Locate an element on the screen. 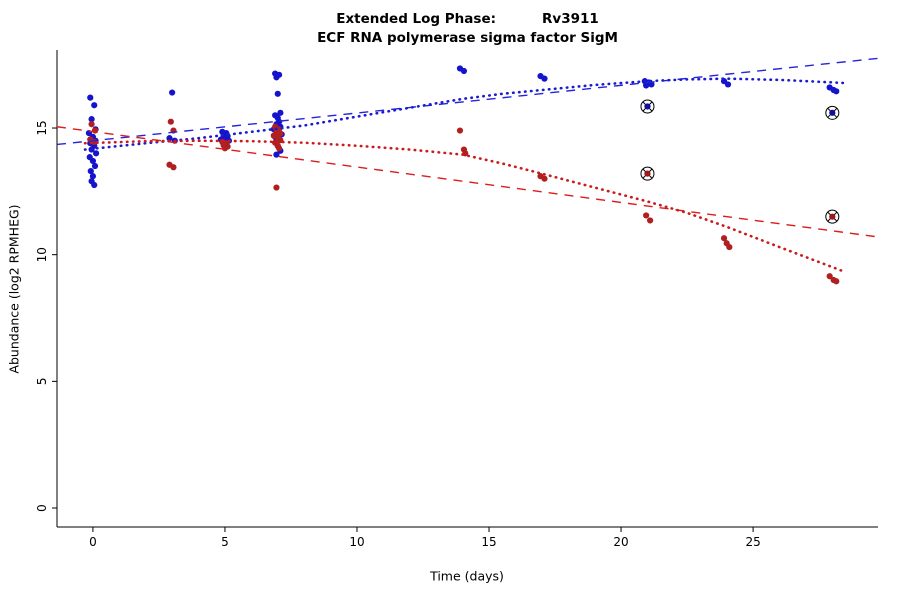  y-axis-title: Abundance (log2 RPMHEG) is located at coordinates (14, 289).